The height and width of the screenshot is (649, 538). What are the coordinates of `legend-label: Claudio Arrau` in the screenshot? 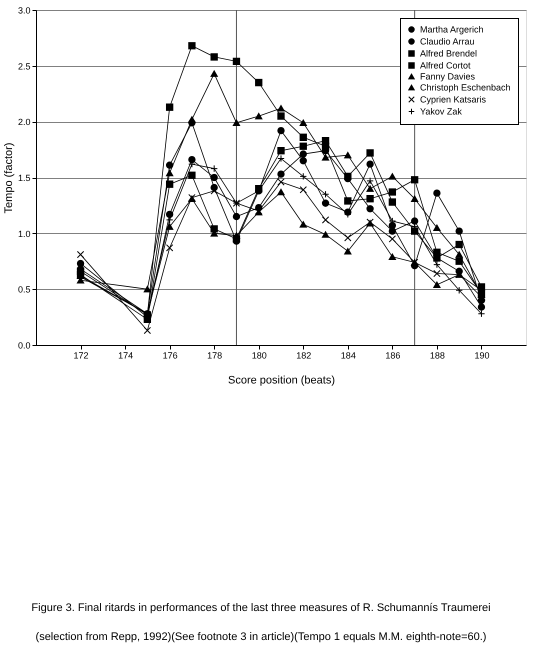 It's located at (447, 41).